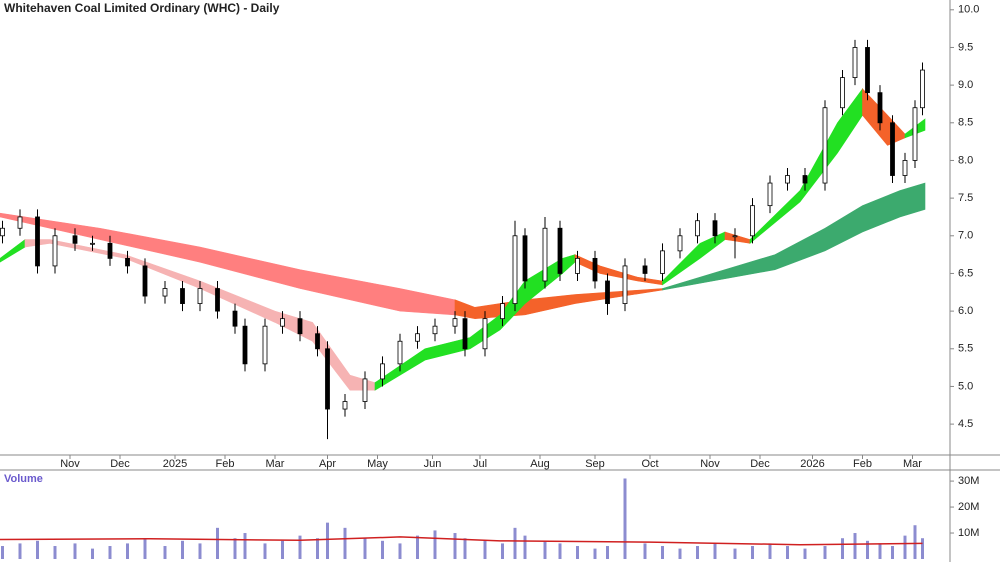  I want to click on y-tick-label: 6.5, so click(965, 273).